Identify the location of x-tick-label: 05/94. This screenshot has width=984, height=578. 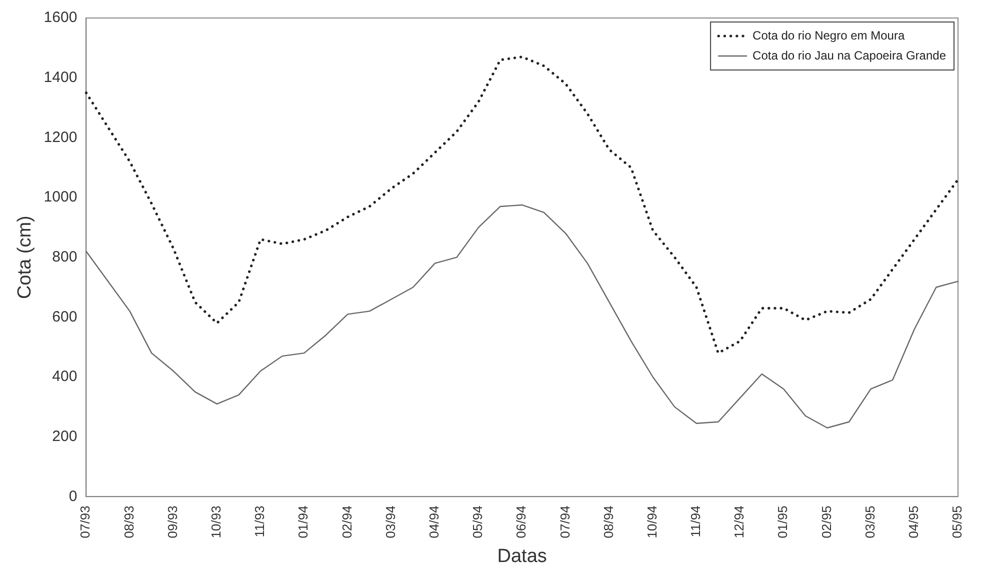
(478, 522).